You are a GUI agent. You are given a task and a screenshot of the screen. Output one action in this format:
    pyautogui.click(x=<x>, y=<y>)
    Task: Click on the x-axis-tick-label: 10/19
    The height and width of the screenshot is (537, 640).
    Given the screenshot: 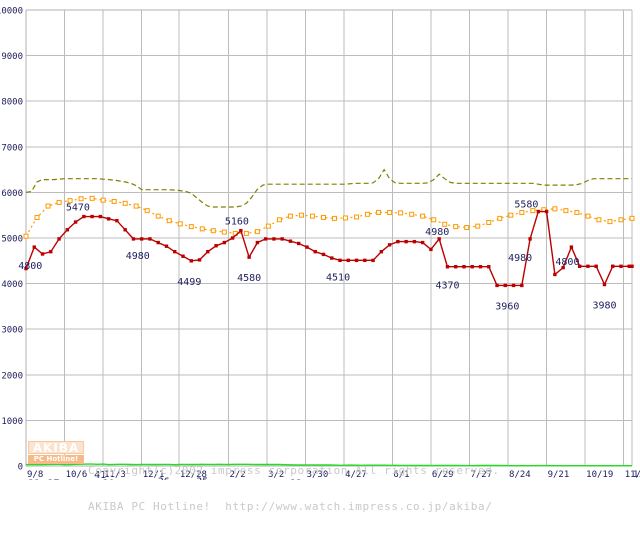 What is the action you would take?
    pyautogui.click(x=599, y=475)
    